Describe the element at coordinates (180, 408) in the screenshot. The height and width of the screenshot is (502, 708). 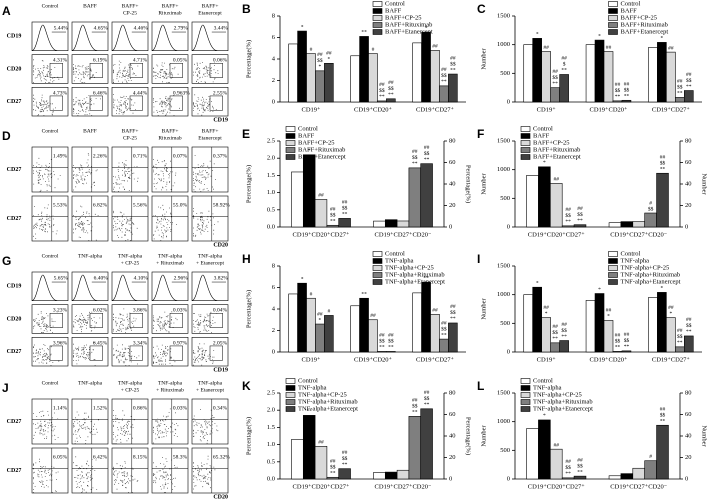
I see `gate-percent: 0.03%` at that location.